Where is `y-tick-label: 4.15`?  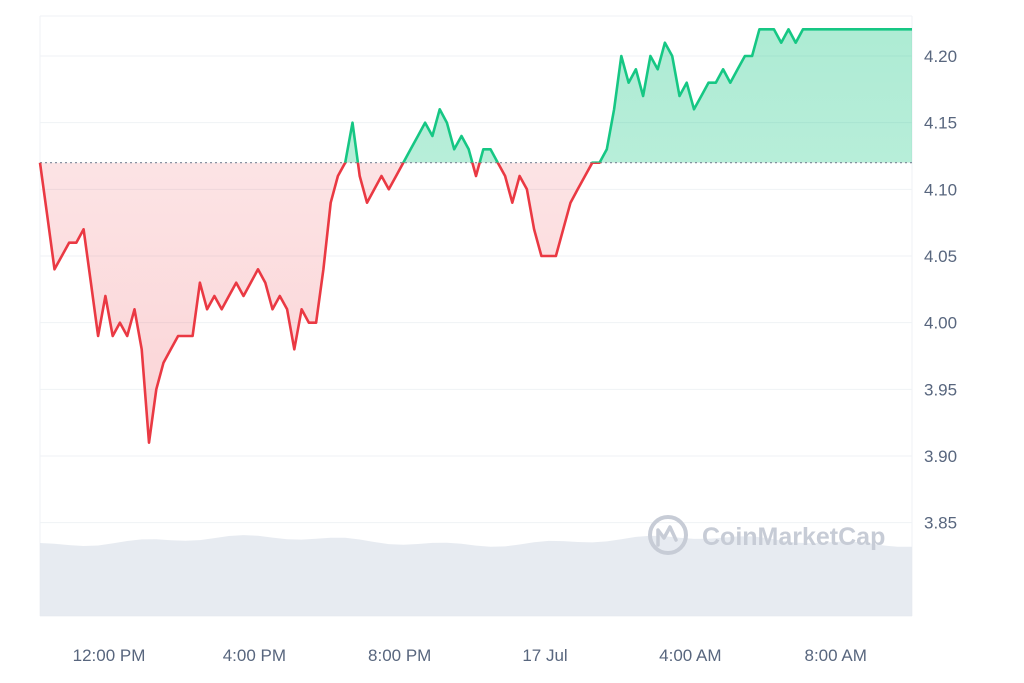 y-tick-label: 4.15 is located at coordinates (940, 123).